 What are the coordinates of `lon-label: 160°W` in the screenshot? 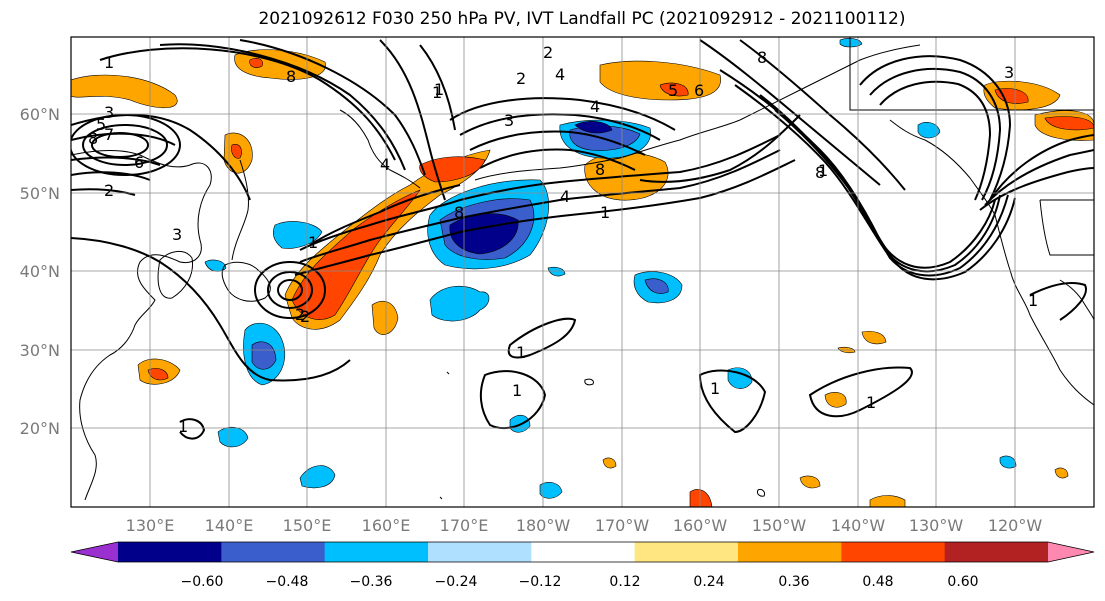 It's located at (700, 525).